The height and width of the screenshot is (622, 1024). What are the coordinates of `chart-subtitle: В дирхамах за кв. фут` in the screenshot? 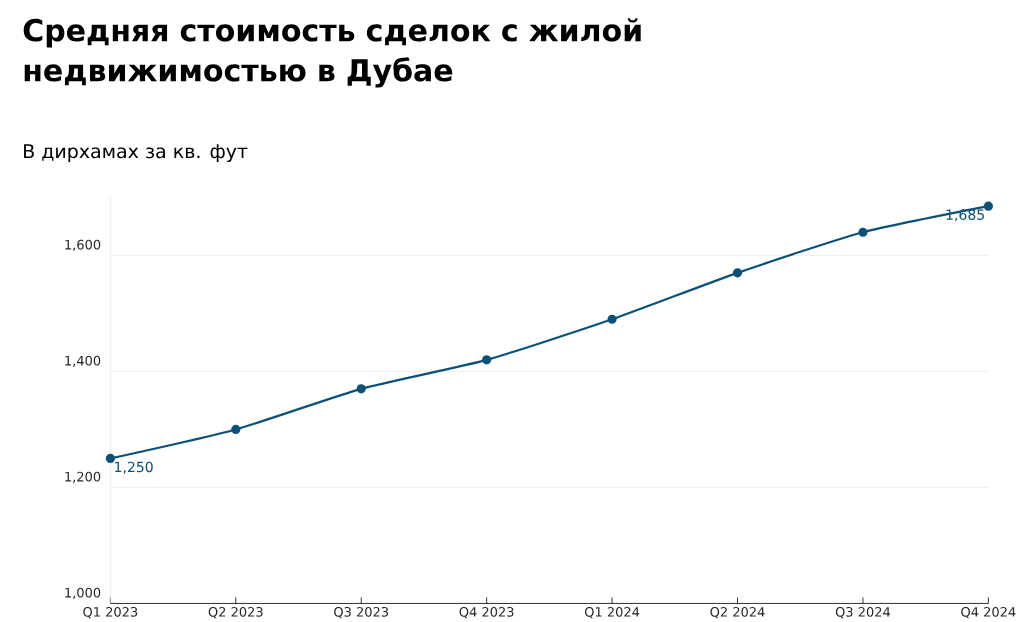 It's located at (136, 153).